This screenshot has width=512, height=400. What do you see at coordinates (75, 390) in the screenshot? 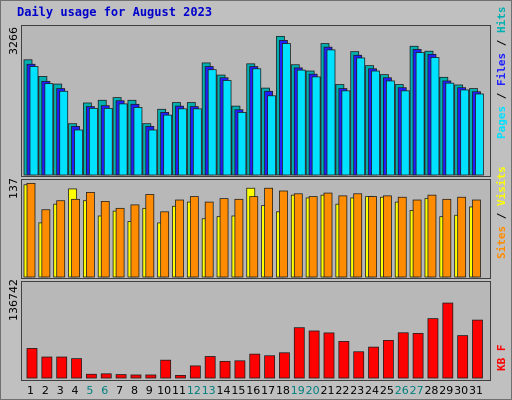
I see `x-tick-label: 4` at bounding box center [75, 390].